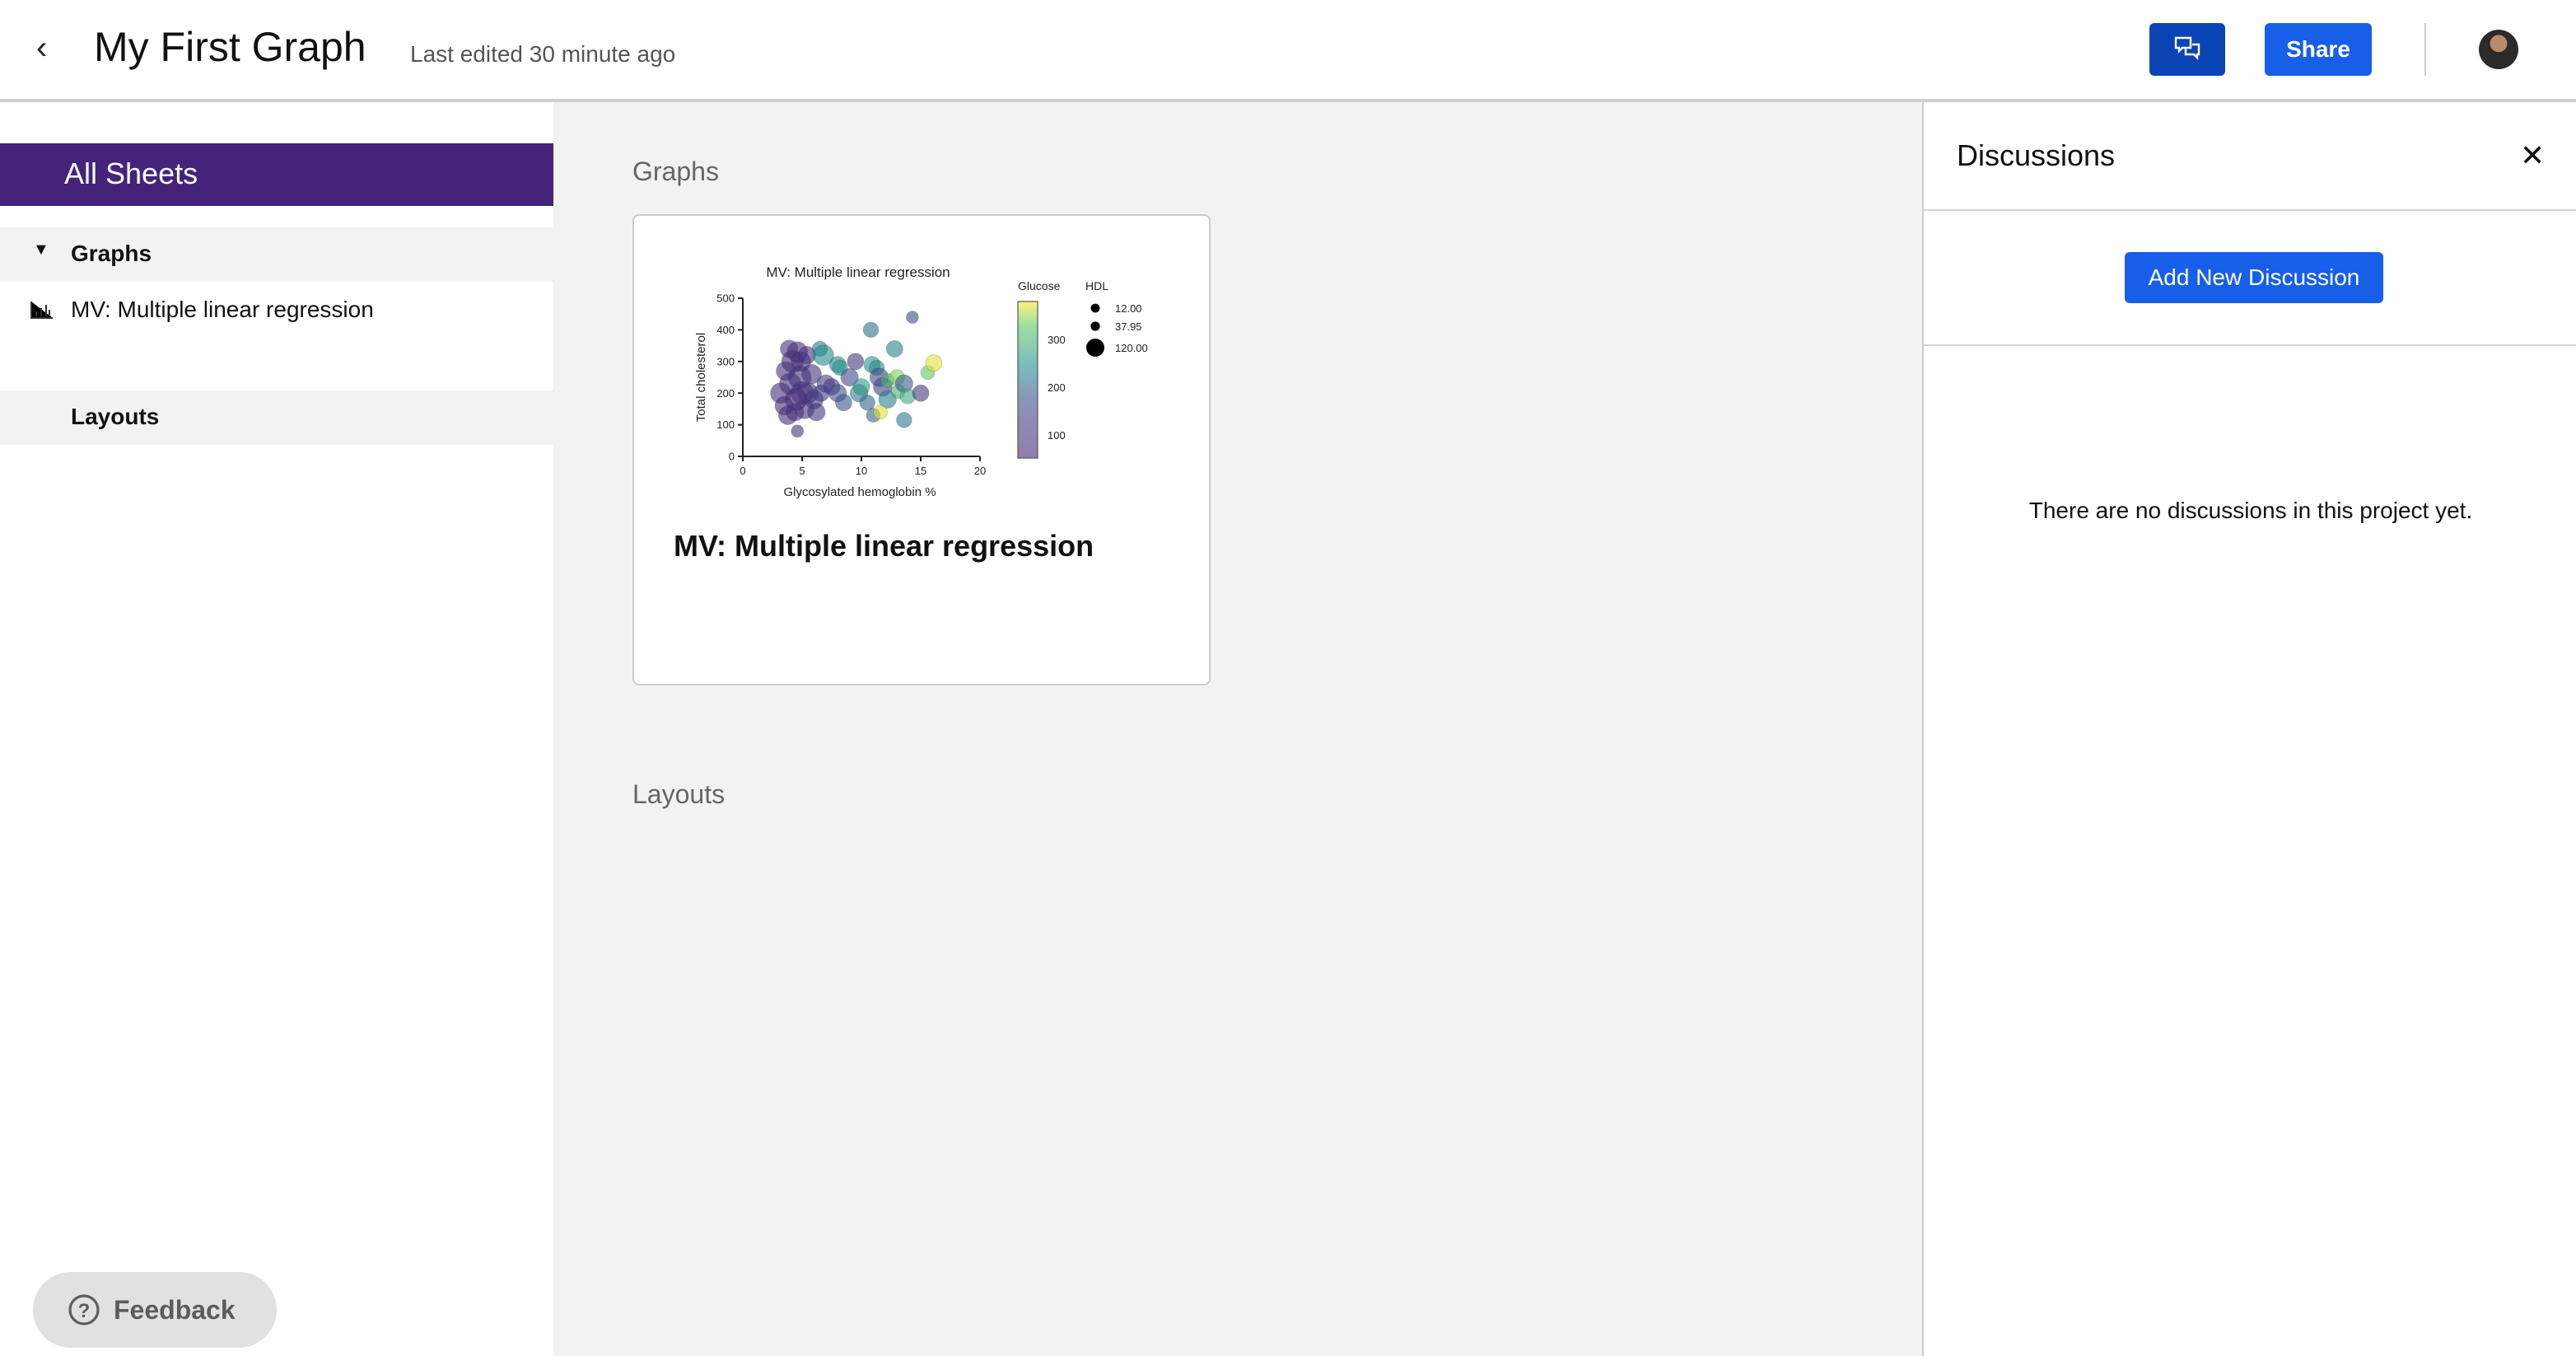 The height and width of the screenshot is (1356, 2576). What do you see at coordinates (276, 175) in the screenshot?
I see `all-sheets-header: All Sheets` at bounding box center [276, 175].